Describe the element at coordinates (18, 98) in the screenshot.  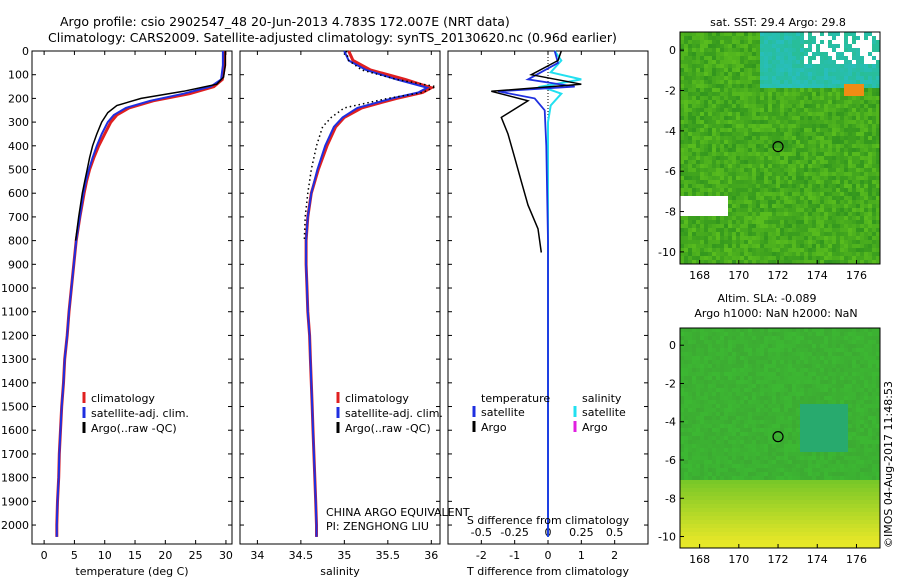
I see `y-tick-label: 200` at that location.